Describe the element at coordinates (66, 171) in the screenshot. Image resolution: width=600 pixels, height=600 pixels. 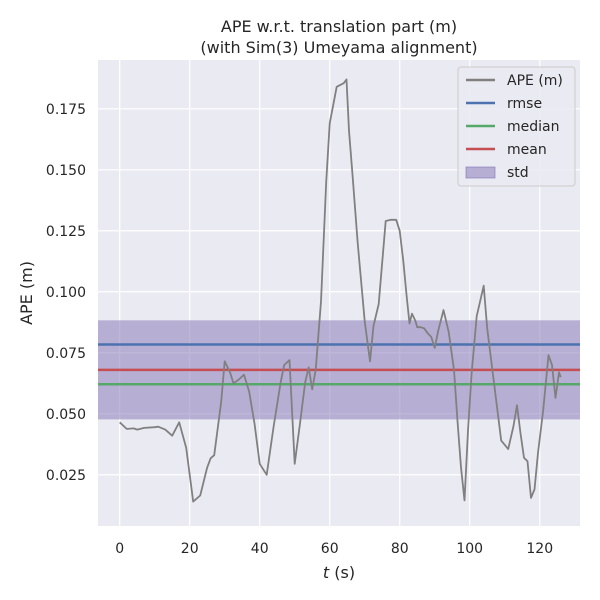
I see `y-tick-label: 0.150` at that location.